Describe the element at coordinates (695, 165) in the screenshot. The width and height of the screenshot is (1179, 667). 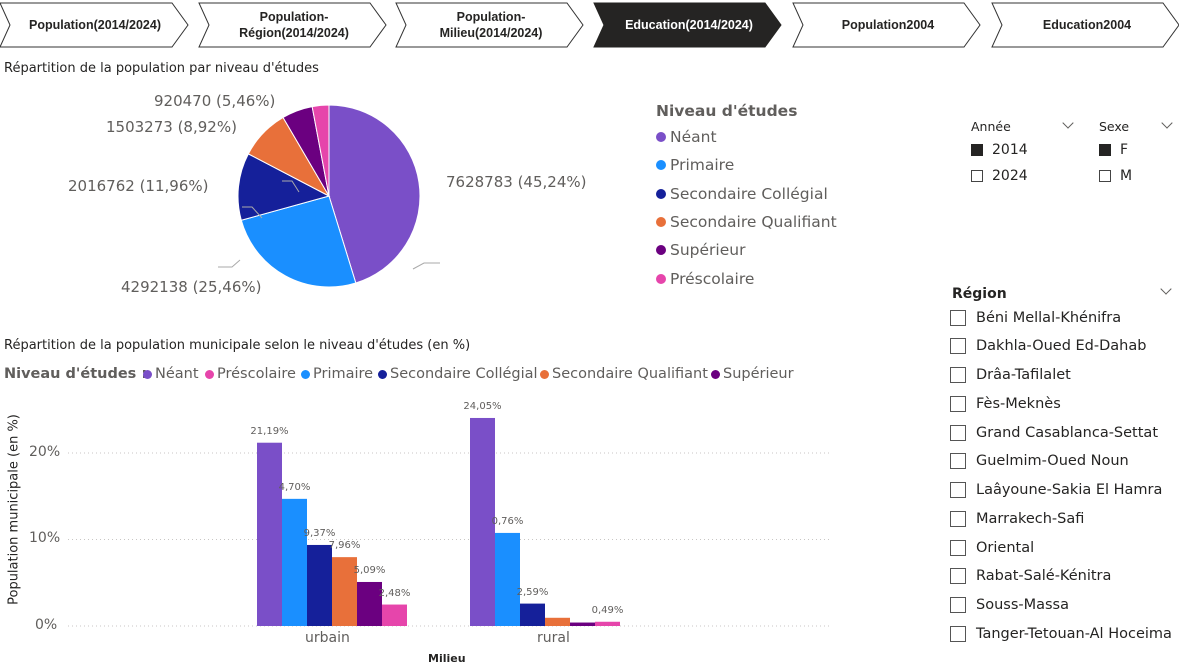
I see `pie-legend-item-primaire: Primaire` at that location.